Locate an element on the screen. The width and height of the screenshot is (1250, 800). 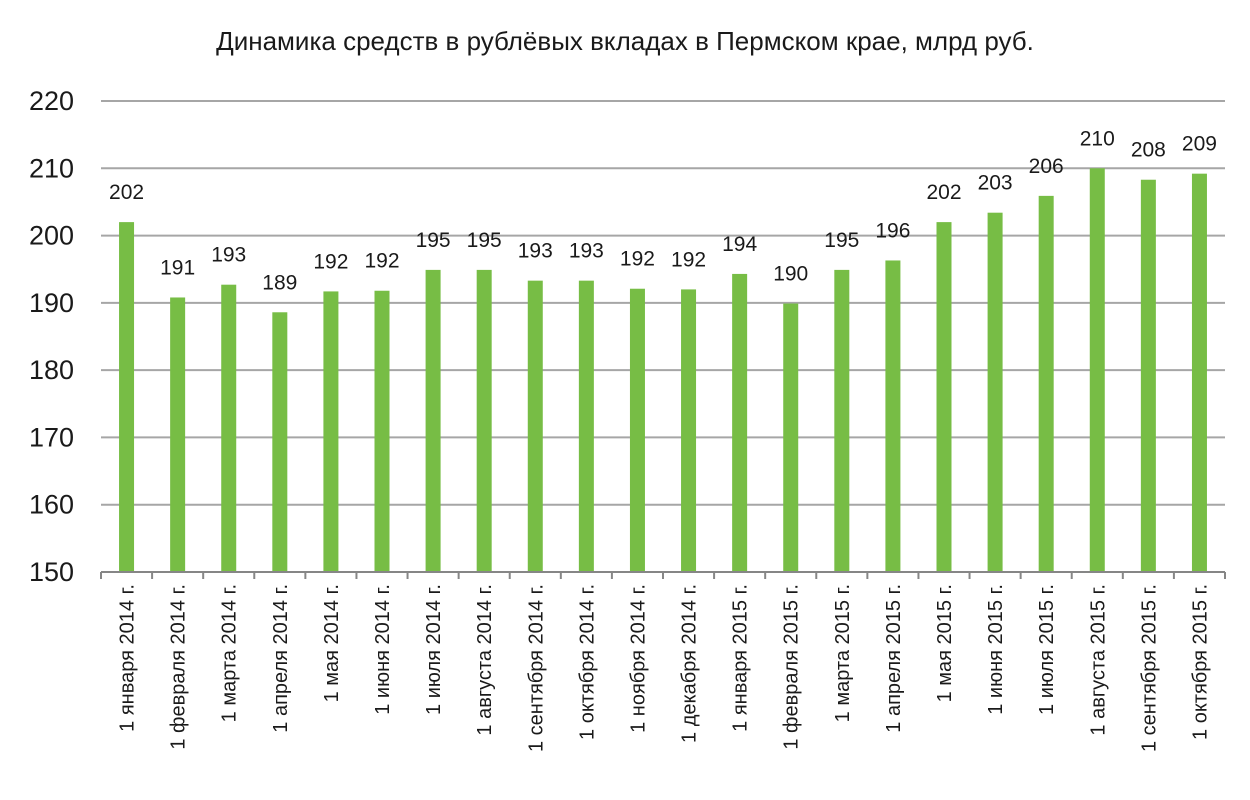
data-label: 196 is located at coordinates (892, 230).